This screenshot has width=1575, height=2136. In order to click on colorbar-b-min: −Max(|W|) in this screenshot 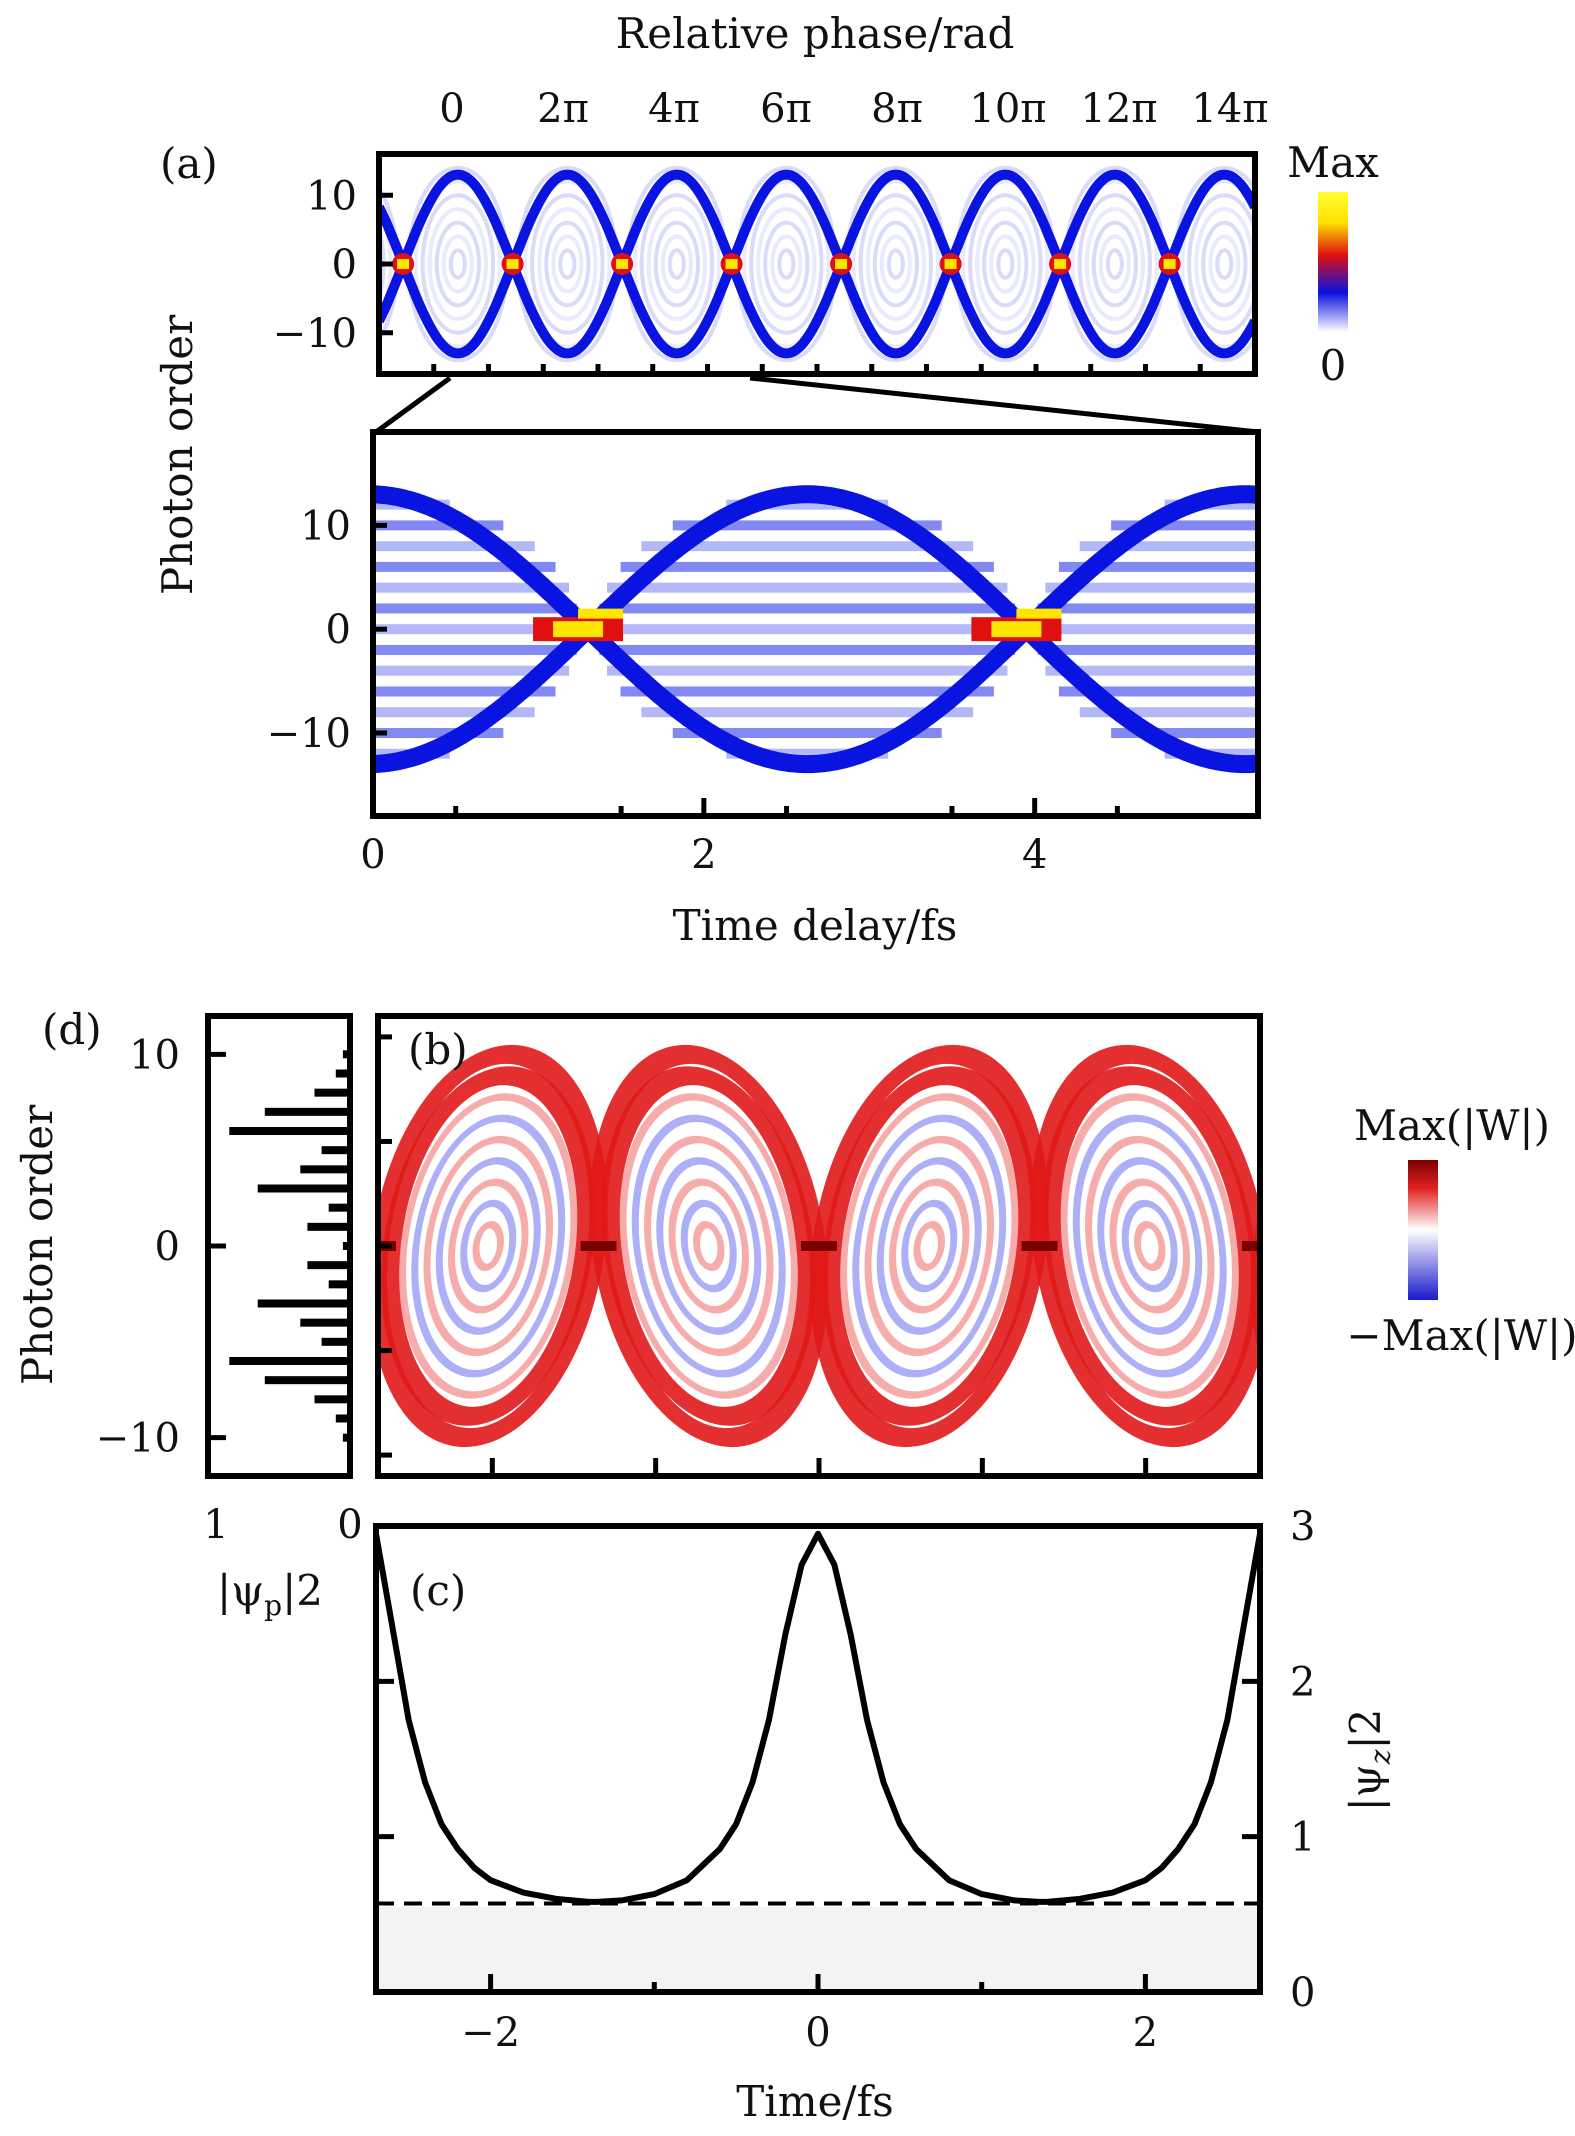, I will do `click(1460, 1335)`.